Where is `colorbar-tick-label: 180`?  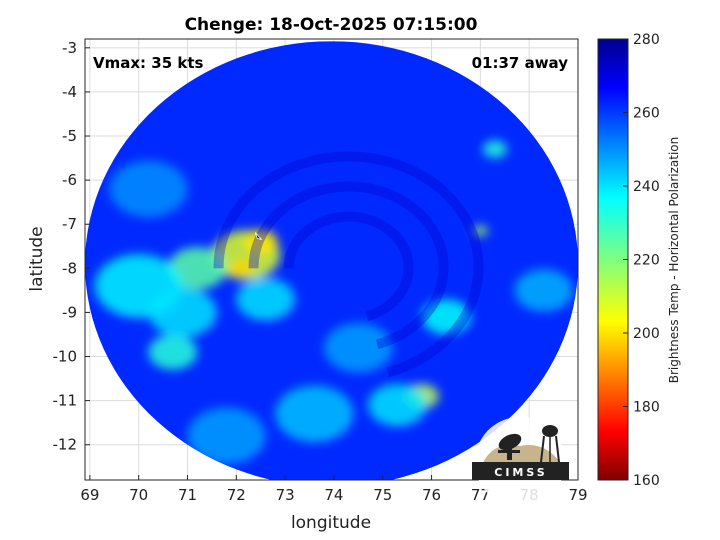 colorbar-tick-label: 180 is located at coordinates (646, 408).